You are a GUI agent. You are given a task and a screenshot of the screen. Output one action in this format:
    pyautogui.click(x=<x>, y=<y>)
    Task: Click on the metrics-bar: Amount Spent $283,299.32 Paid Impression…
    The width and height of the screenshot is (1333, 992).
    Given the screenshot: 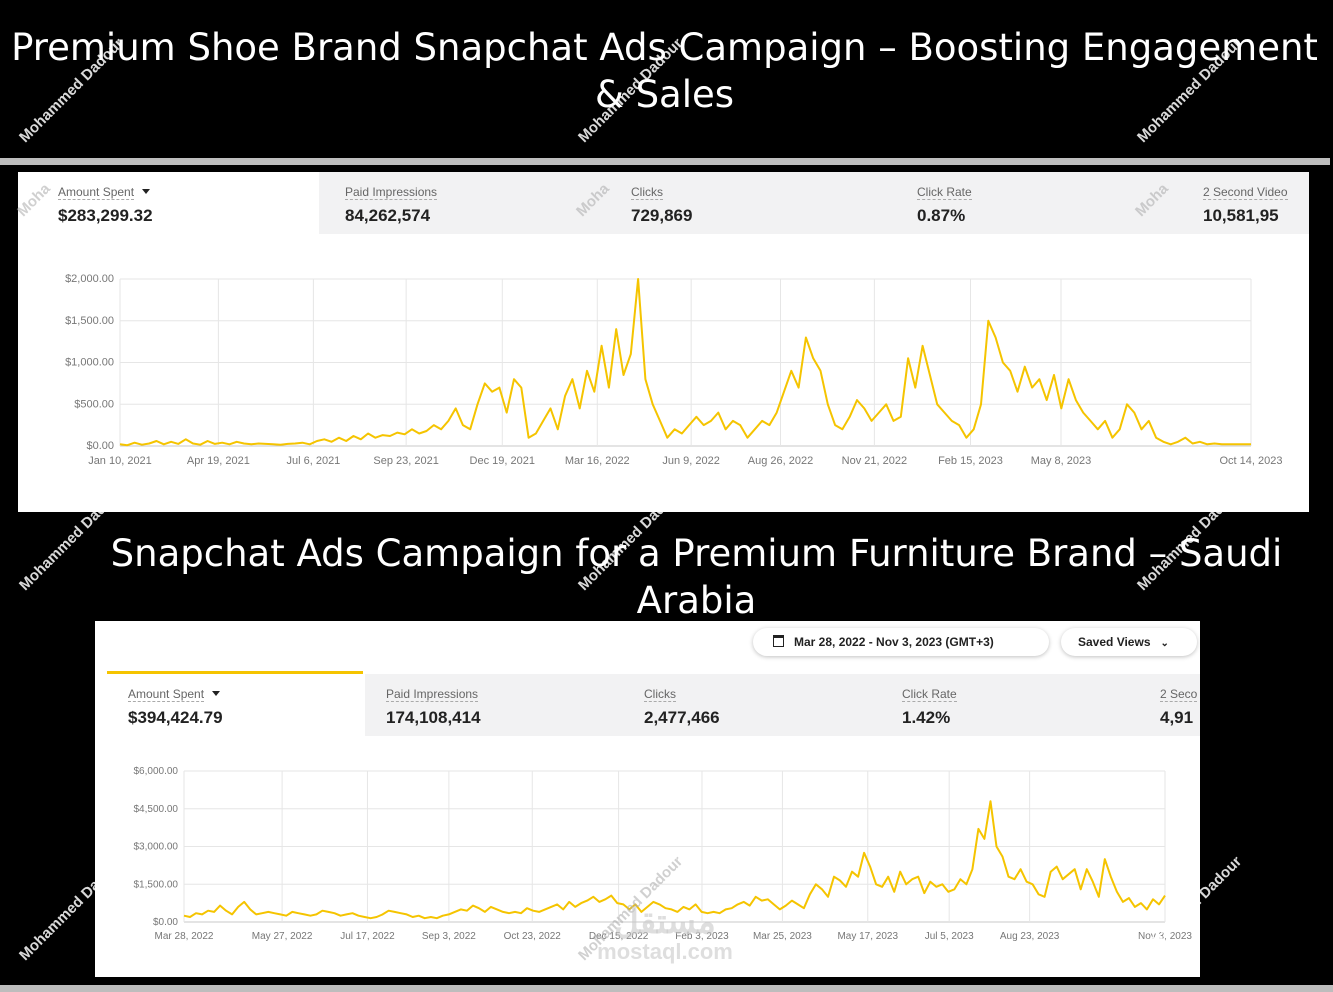 What is the action you would take?
    pyautogui.click(x=670, y=203)
    